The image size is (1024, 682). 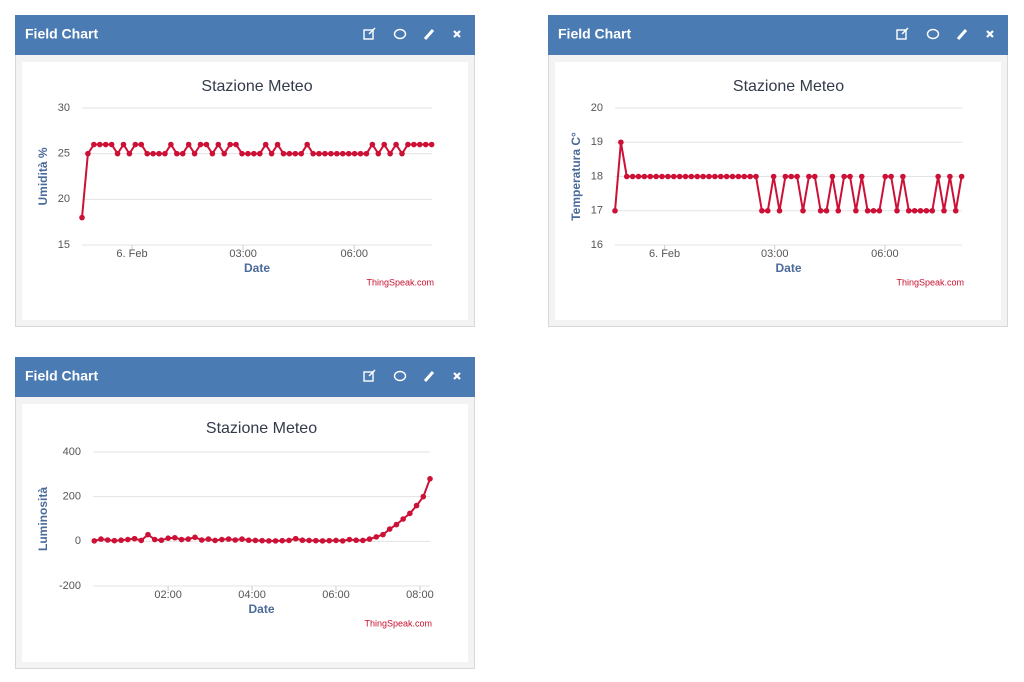 I want to click on x-tick-label: 6. Feb, so click(x=131, y=254).